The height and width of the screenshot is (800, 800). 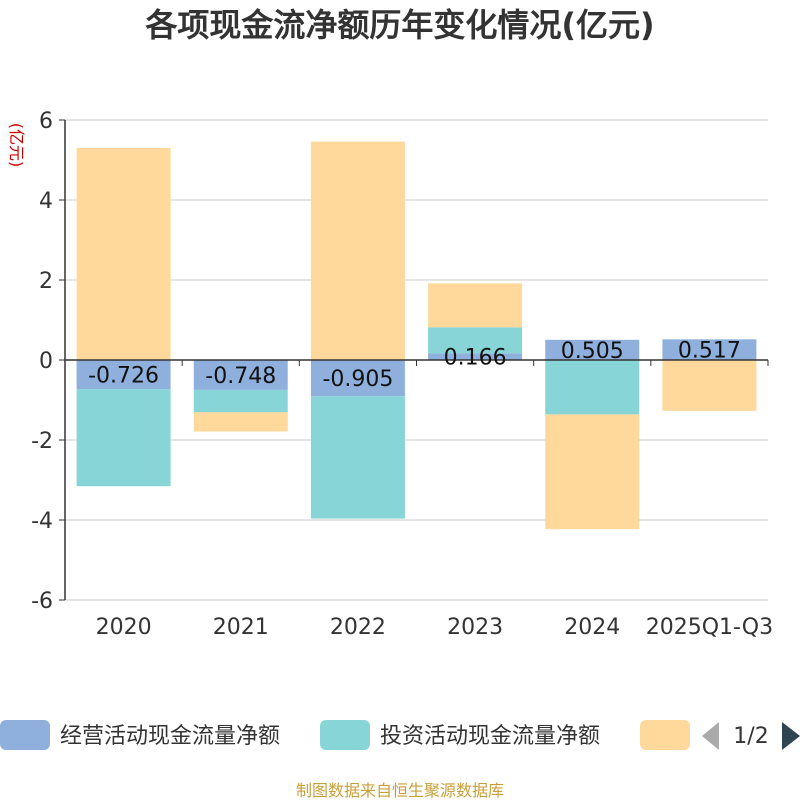 What do you see at coordinates (592, 627) in the screenshot?
I see `x-tick-label: 2024` at bounding box center [592, 627].